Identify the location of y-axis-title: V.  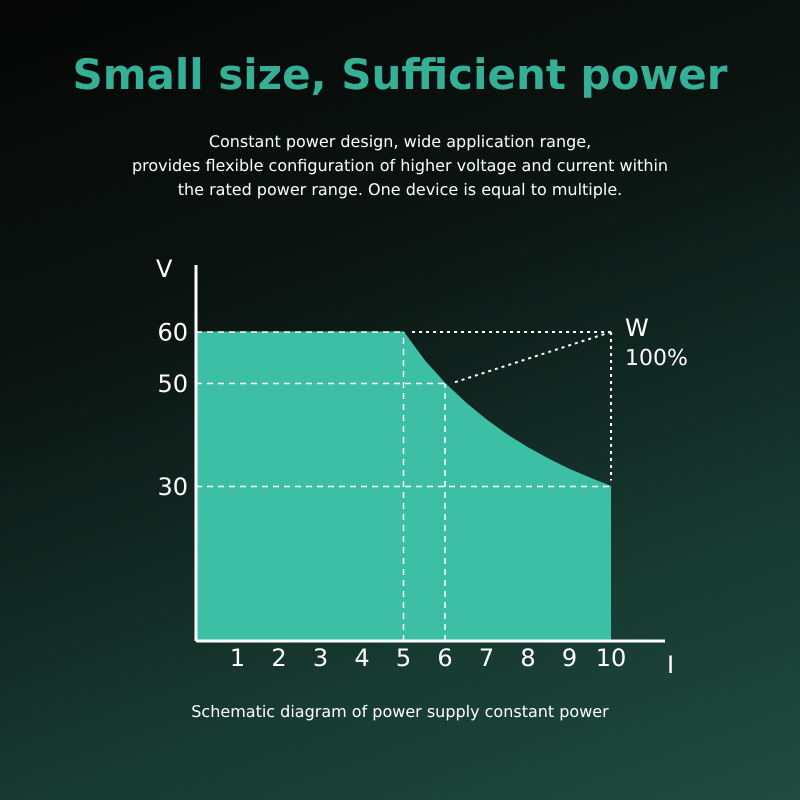
(164, 269).